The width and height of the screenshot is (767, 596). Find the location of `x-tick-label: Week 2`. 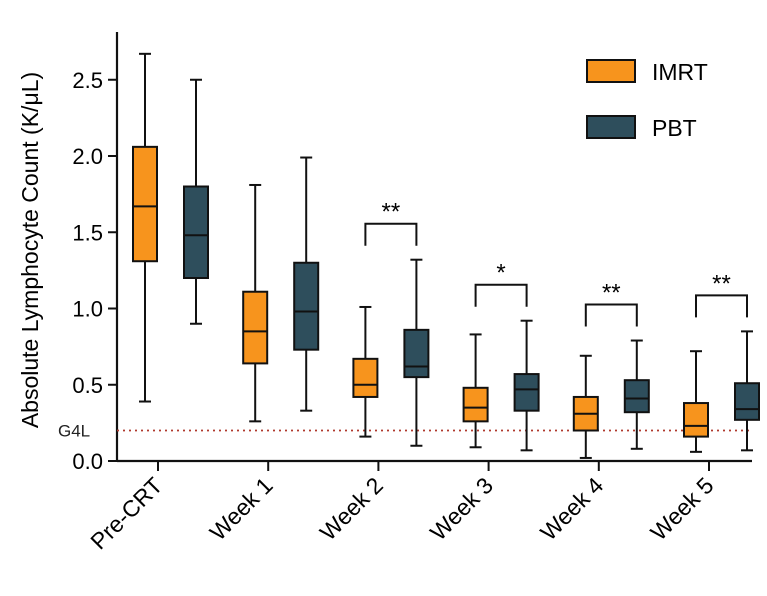

x-tick-label: Week 2 is located at coordinates (351, 508).